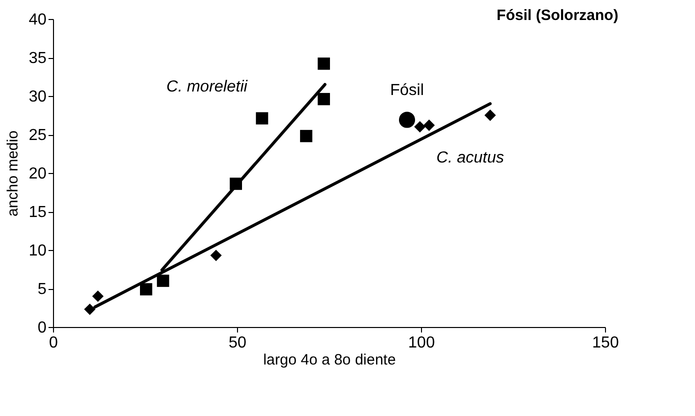 The image size is (695, 416). What do you see at coordinates (37, 58) in the screenshot?
I see `y-tick-label: 35` at bounding box center [37, 58].